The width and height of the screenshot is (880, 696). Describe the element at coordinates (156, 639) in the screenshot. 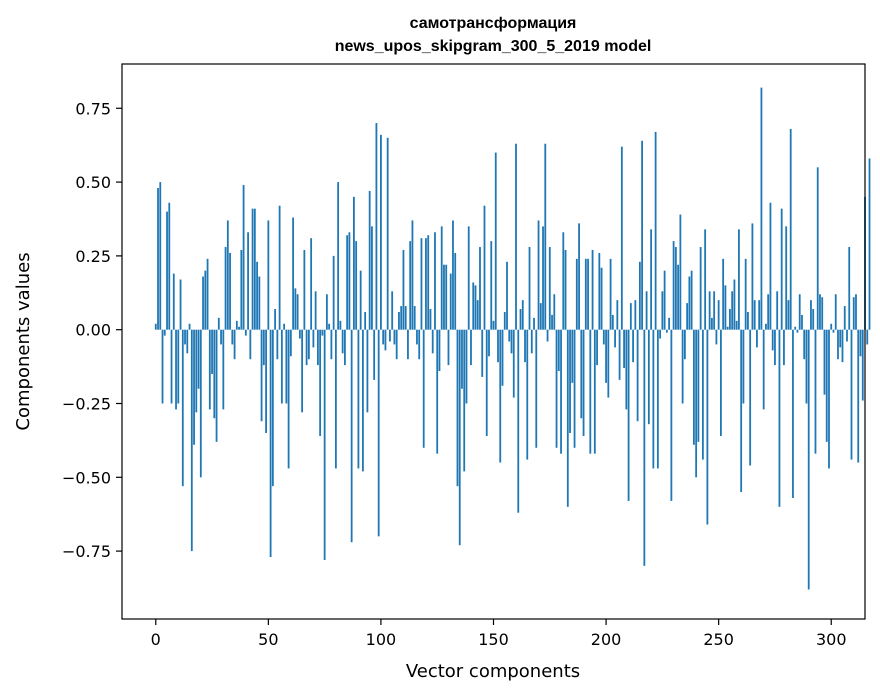

I see `x-tick-label: 0` at that location.